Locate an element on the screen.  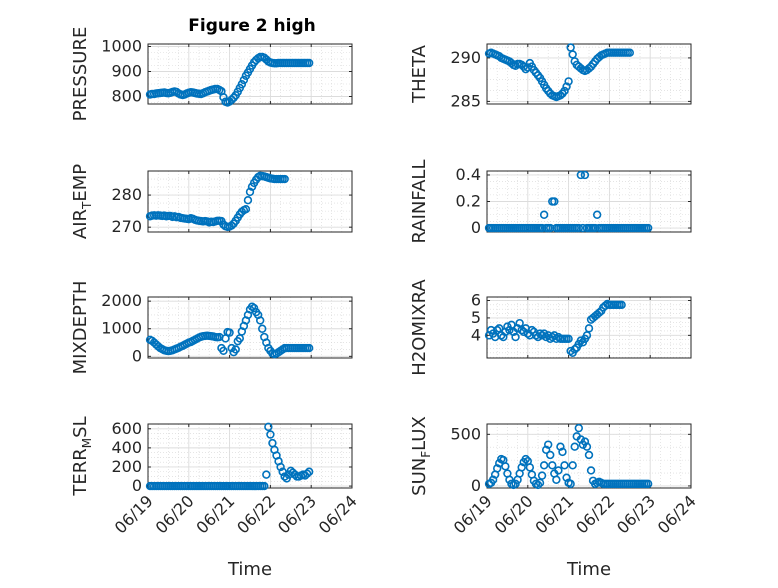
y-axis-label-subscript: T is located at coordinates (87, 205).